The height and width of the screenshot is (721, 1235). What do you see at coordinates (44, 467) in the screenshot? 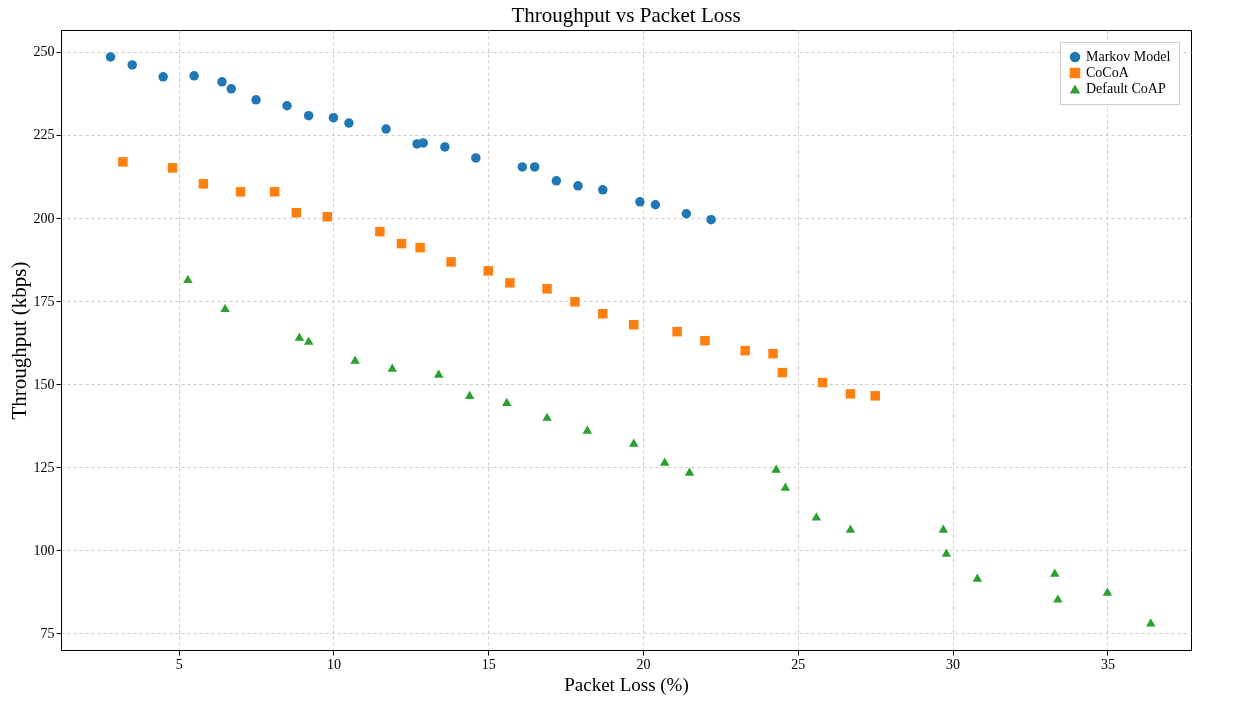
I see `y-tick-label: 125` at bounding box center [44, 467].